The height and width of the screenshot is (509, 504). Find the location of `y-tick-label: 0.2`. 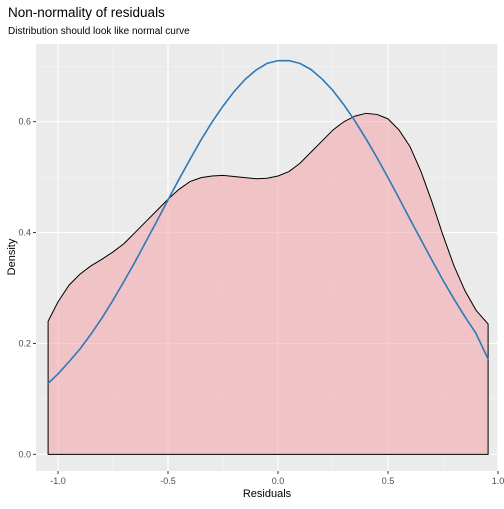

y-tick-label: 0.2 is located at coordinates (24, 343).